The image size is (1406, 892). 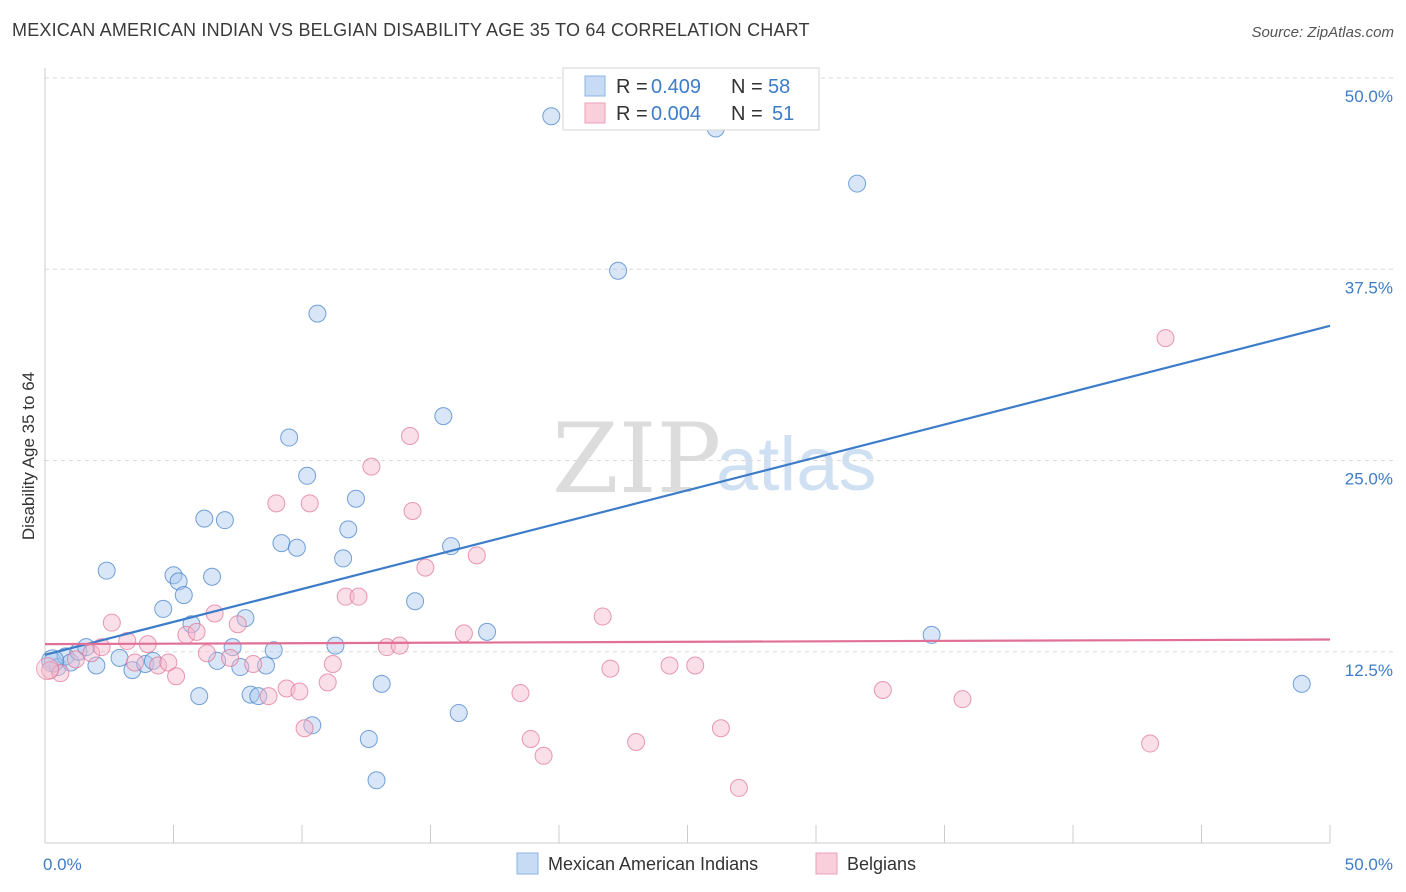 What do you see at coordinates (1369, 479) in the screenshot?
I see `y-tick-label-1: 25.0%` at bounding box center [1369, 479].